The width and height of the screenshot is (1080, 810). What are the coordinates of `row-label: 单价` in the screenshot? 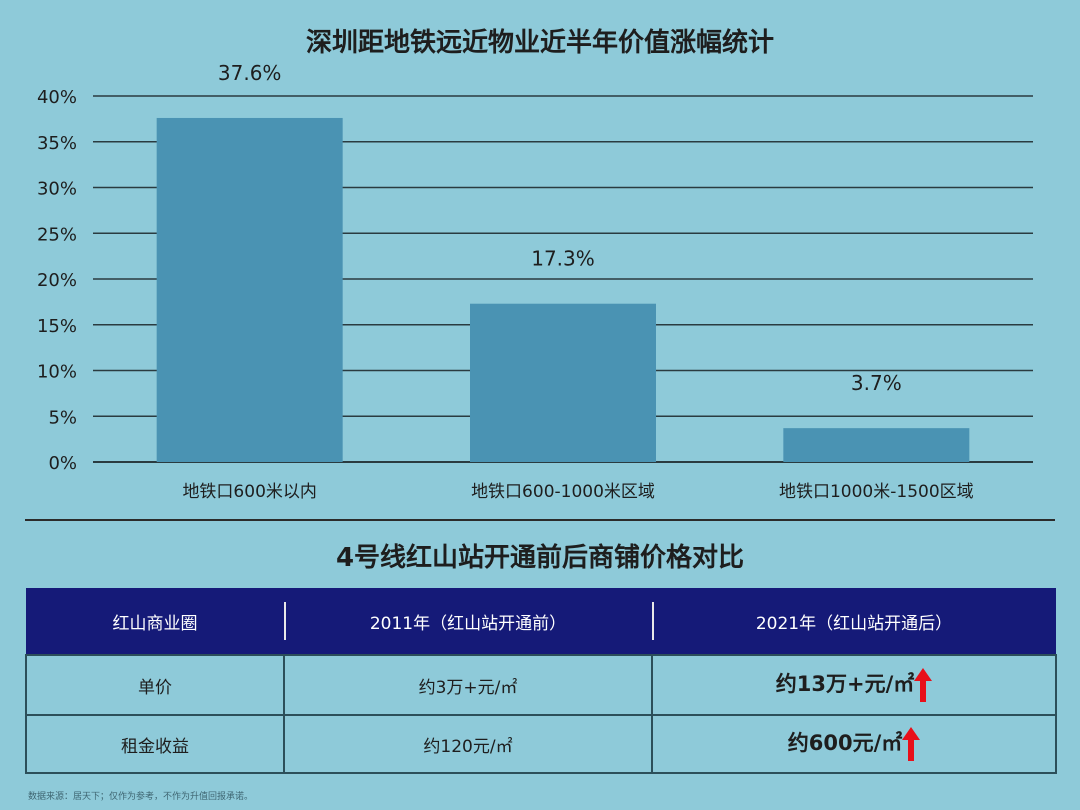 It's located at (155, 685).